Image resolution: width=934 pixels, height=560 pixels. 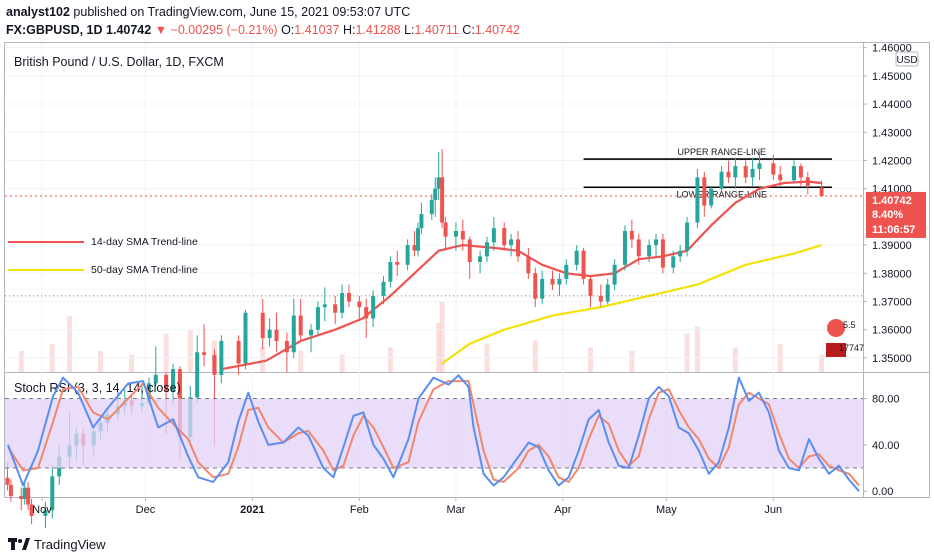 I want to click on author-name: analyst102, so click(x=38, y=12).